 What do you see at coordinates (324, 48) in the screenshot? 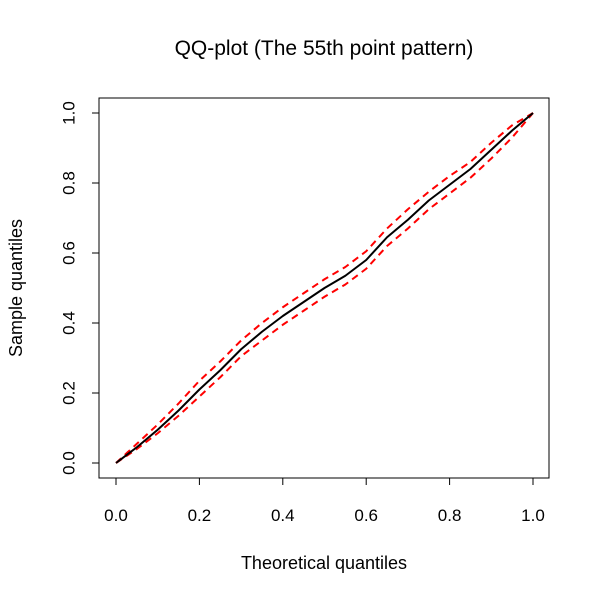
I see `chart-title: QQ-plot (The 55th point pattern)` at bounding box center [324, 48].